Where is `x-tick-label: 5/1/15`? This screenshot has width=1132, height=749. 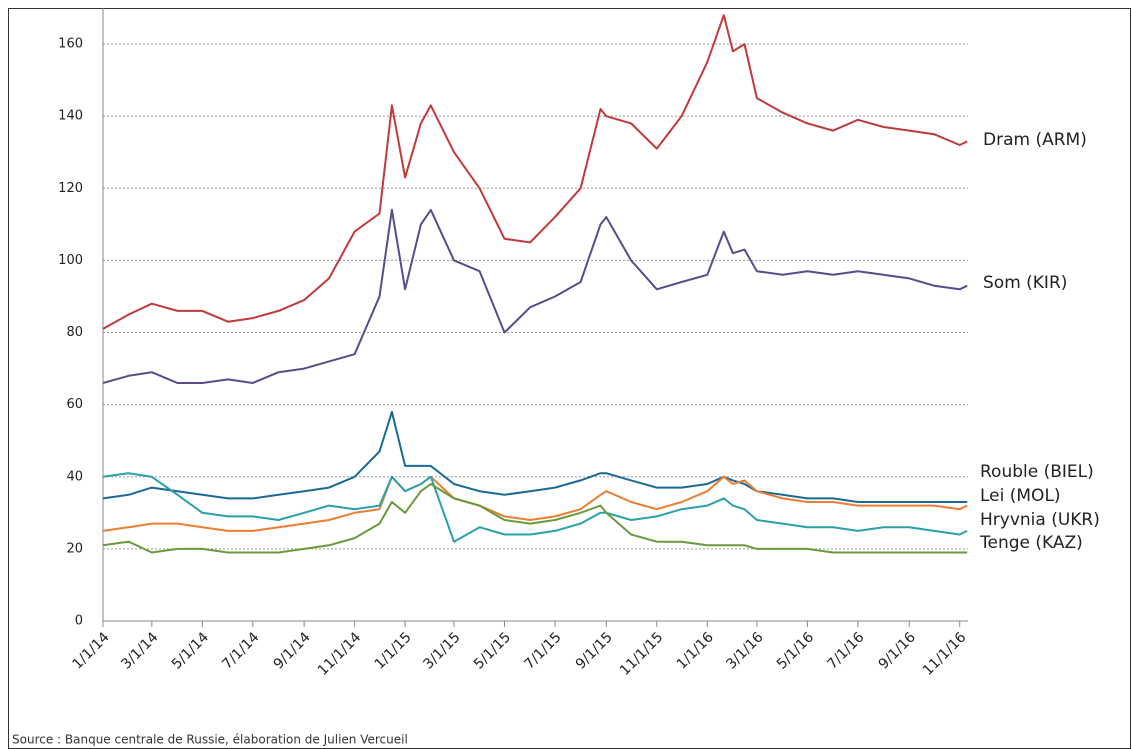
x-tick-label: 5/1/15 is located at coordinates (492, 650).